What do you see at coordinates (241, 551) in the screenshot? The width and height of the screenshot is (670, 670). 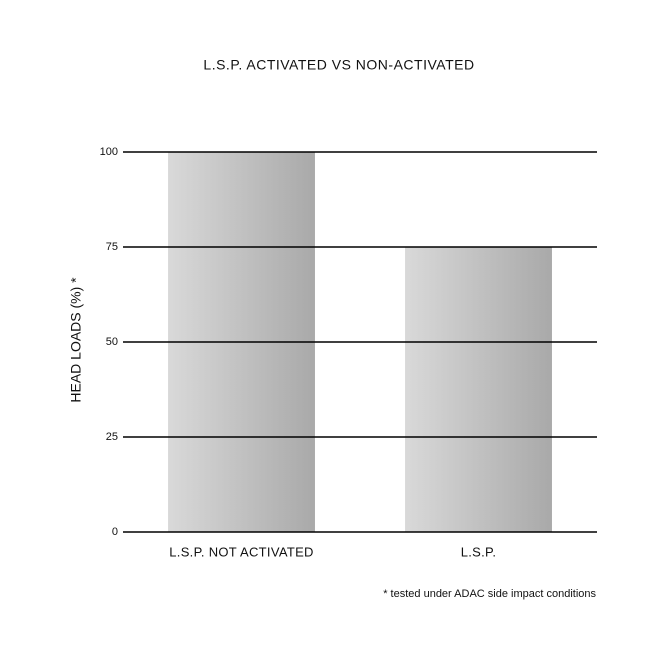 I see `x-tick-label: L.S.P. NOT ACTIVATED` at bounding box center [241, 551].